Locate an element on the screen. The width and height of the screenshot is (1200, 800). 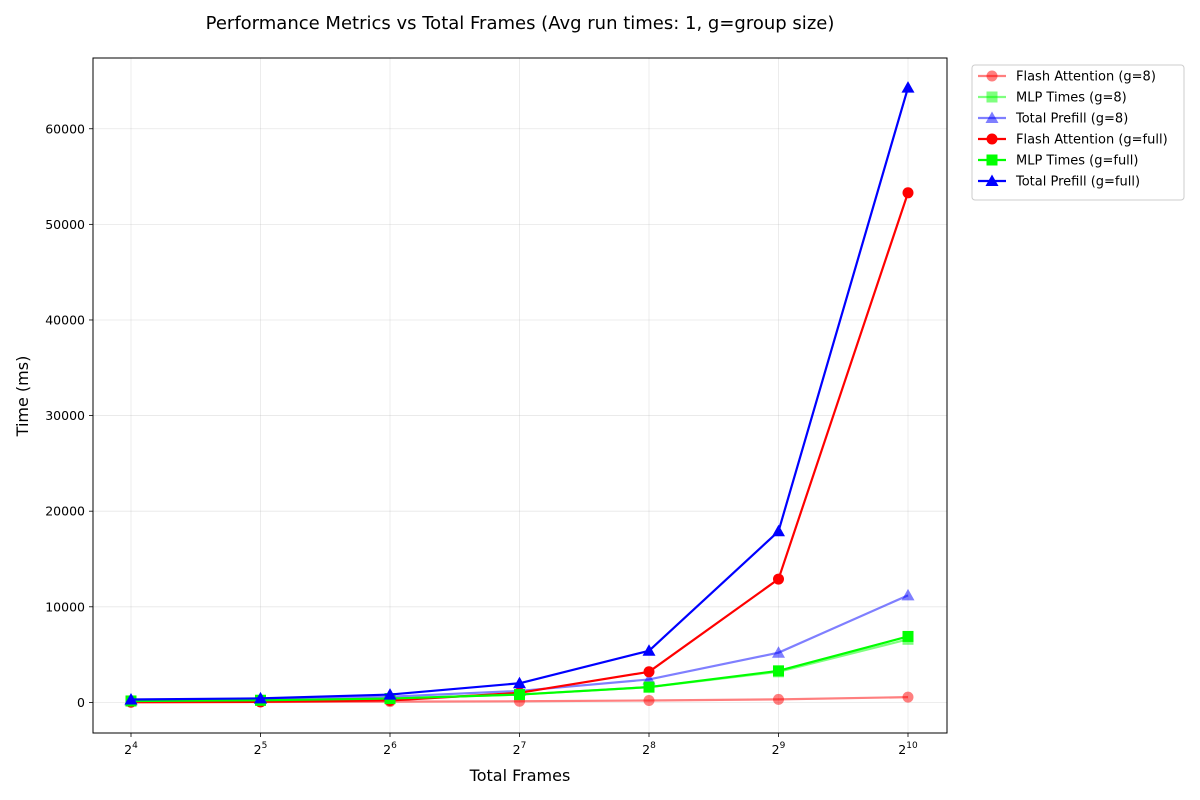
legend-label: Total Prefill (g=full) is located at coordinates (1077, 182).